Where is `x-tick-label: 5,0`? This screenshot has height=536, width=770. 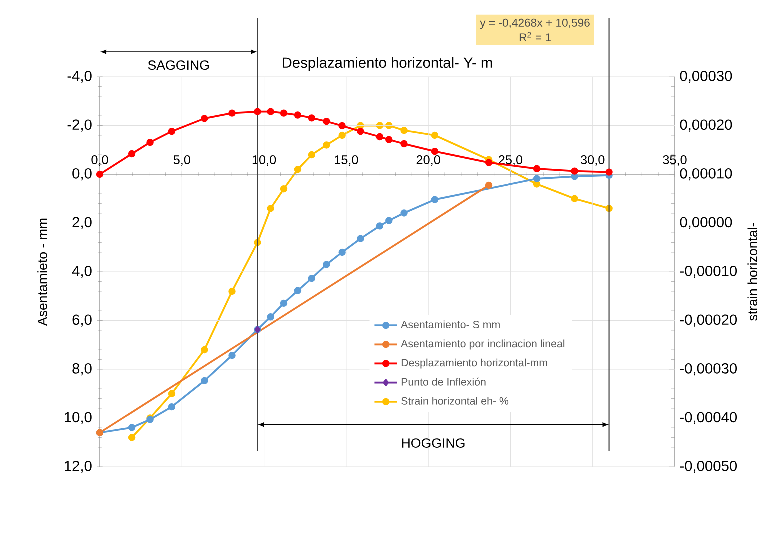
x-tick-label: 5,0 is located at coordinates (182, 161).